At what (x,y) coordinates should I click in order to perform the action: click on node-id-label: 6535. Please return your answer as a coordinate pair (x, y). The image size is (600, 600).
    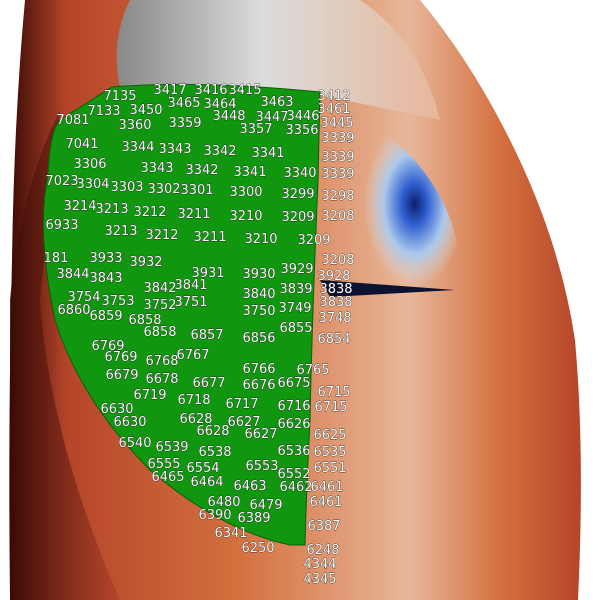
    Looking at the image, I should click on (329, 452).